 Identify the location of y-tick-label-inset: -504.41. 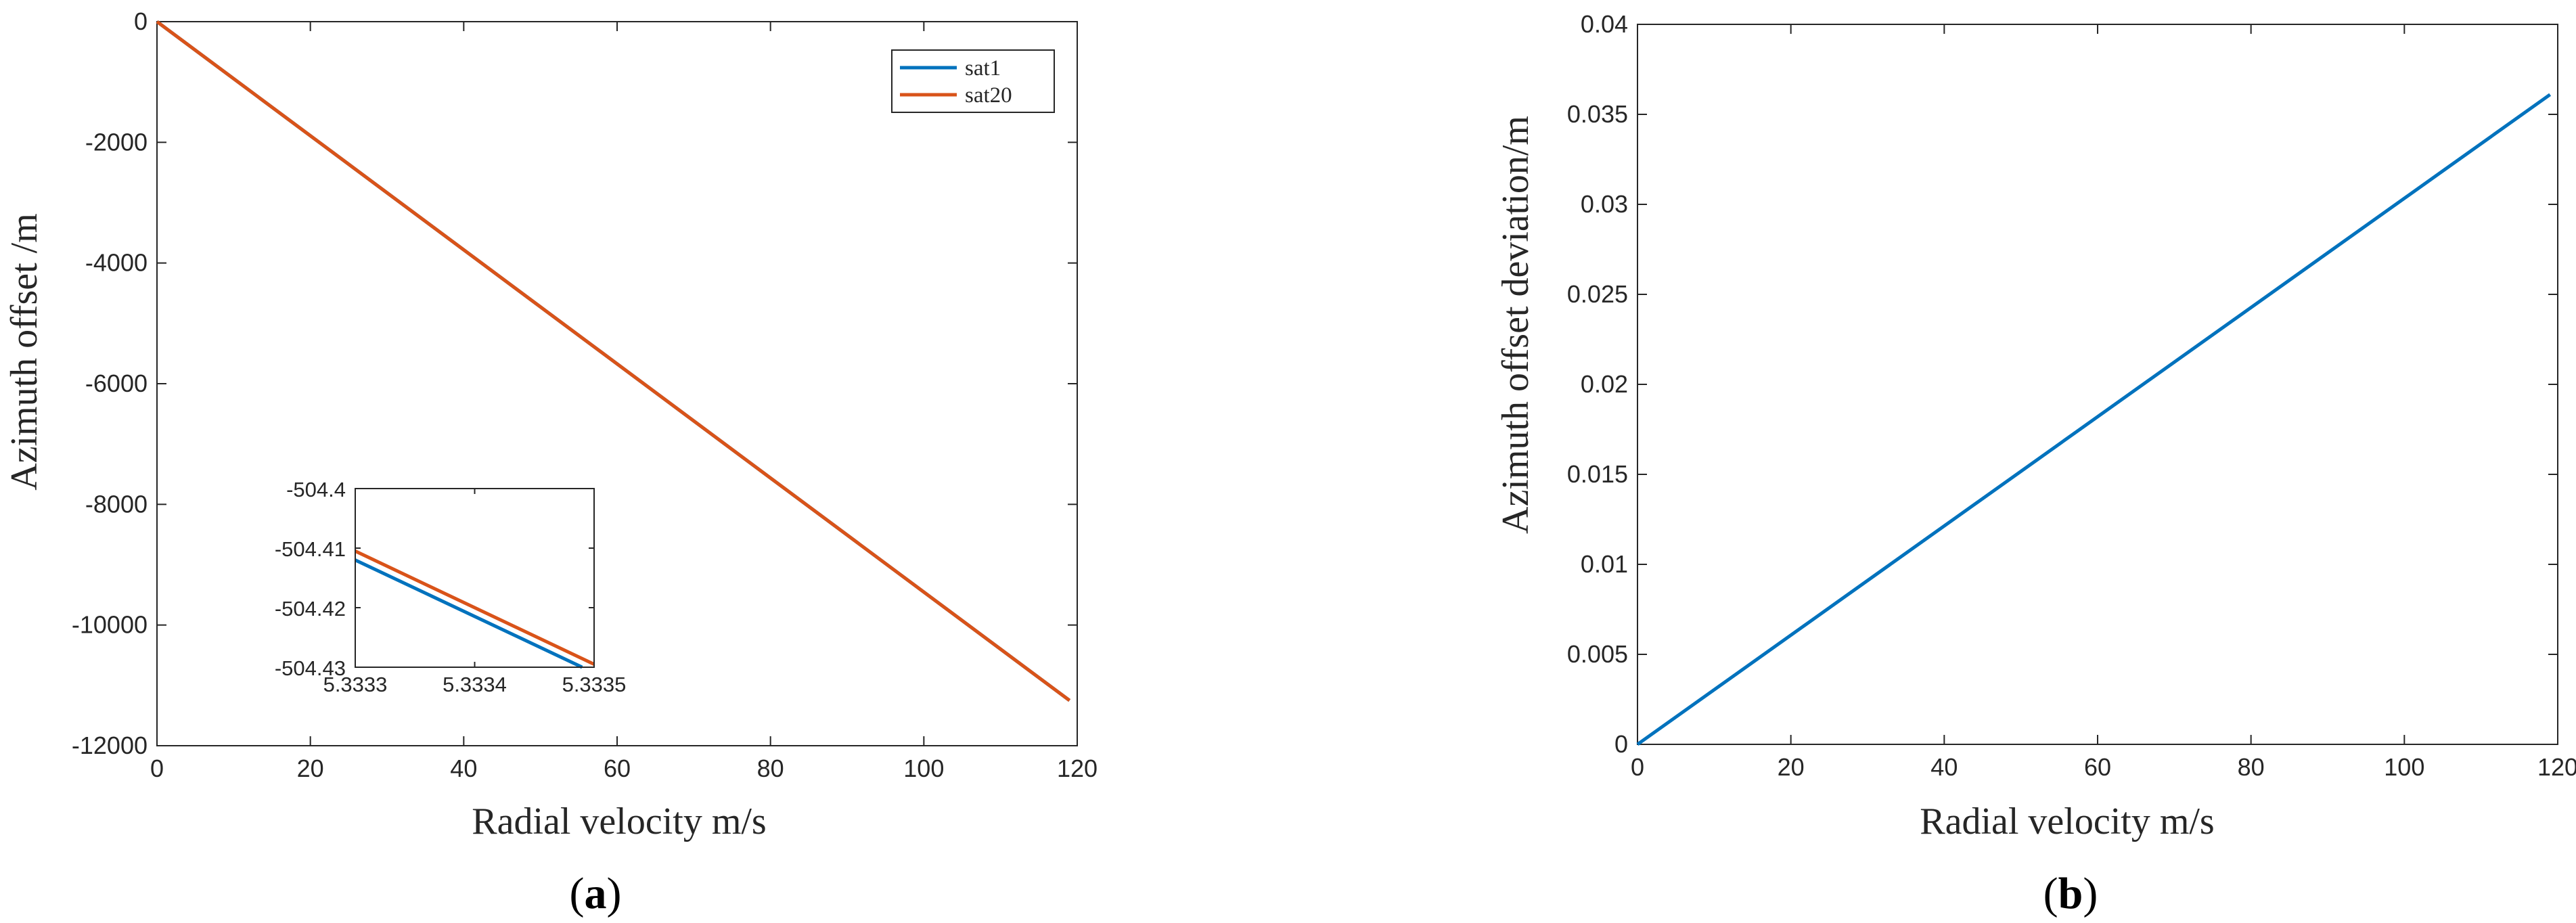
(310, 549).